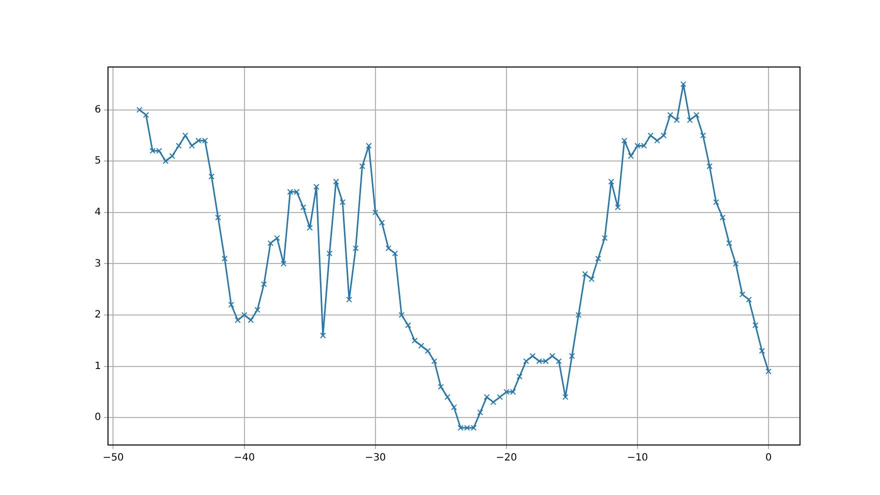 The width and height of the screenshot is (880, 495). Describe the element at coordinates (113, 458) in the screenshot. I see `x-tick-label: −50` at that location.